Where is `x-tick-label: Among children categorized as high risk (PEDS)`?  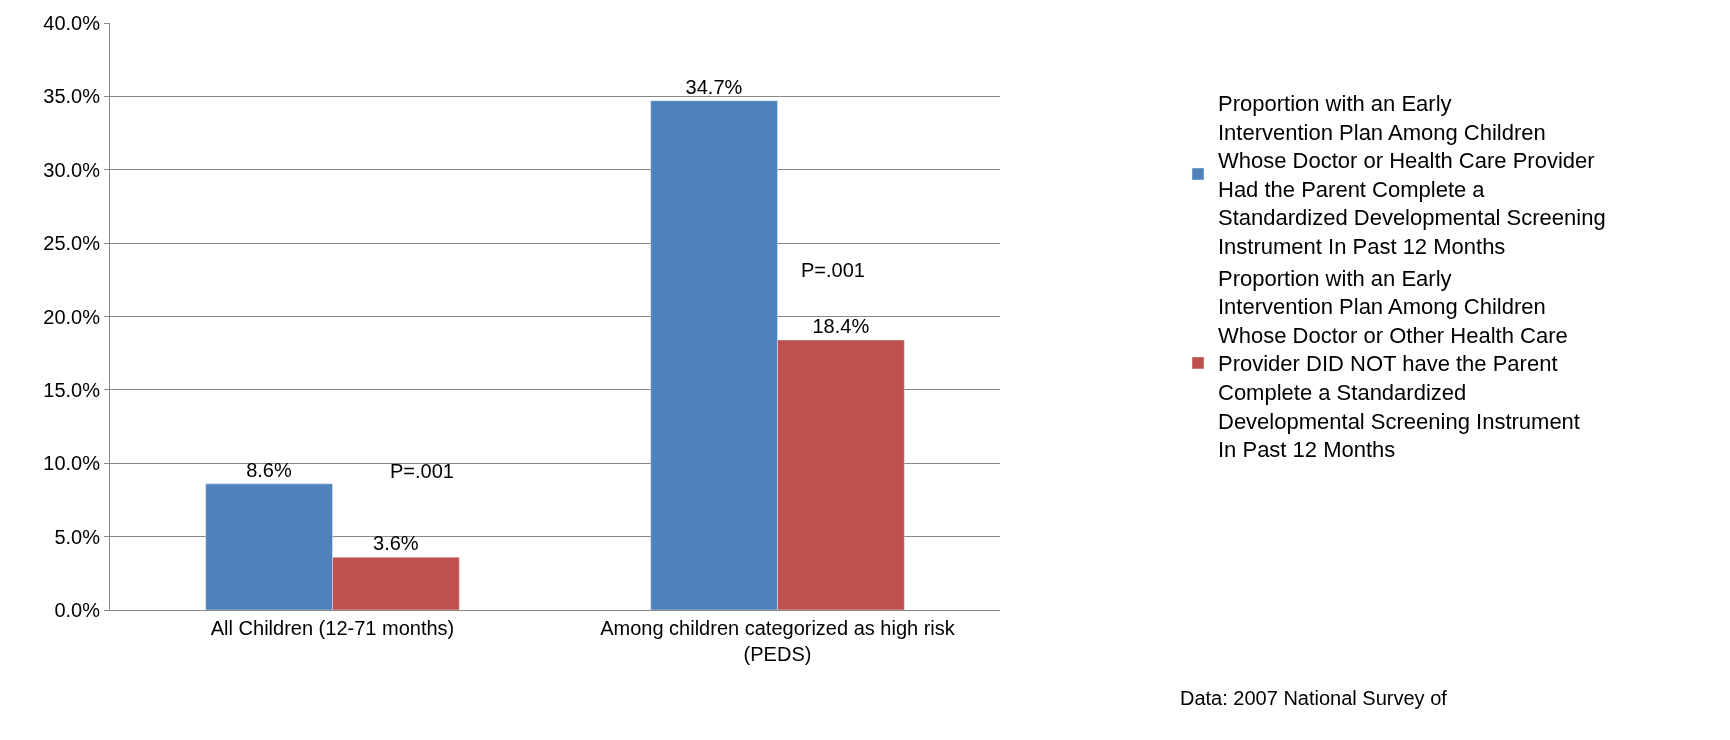
x-tick-label: Among children categorized as high risk (PEDS) is located at coordinates (778, 641).